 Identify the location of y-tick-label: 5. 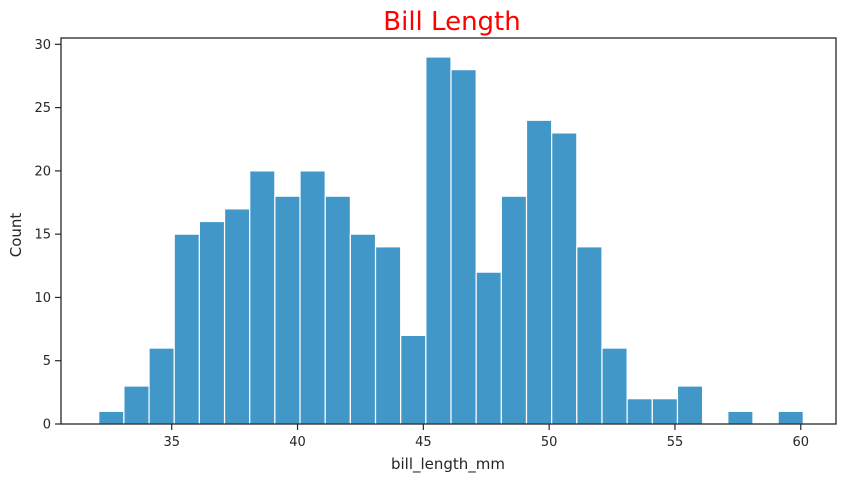
(47, 361).